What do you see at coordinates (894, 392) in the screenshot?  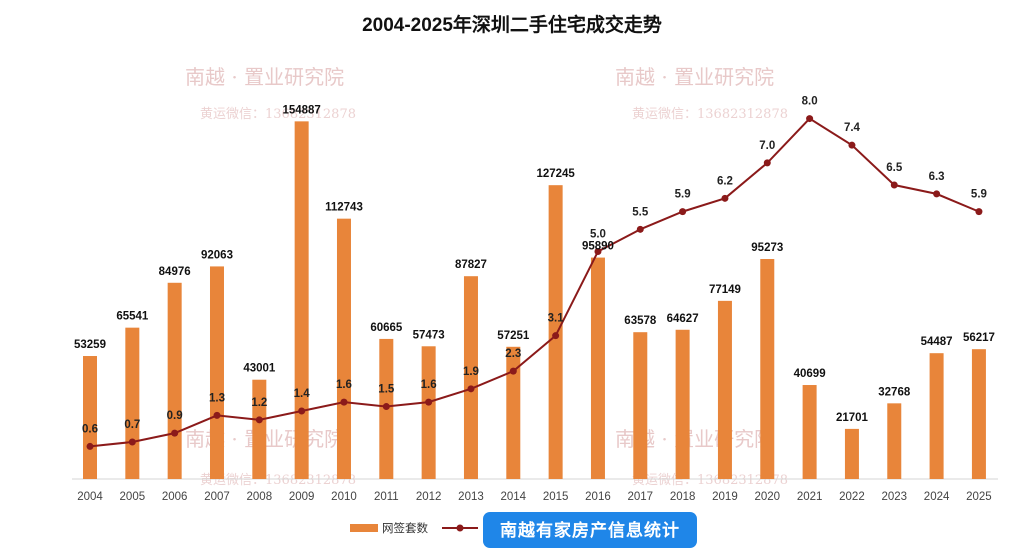 I see `bar-data-label: 32768` at bounding box center [894, 392].